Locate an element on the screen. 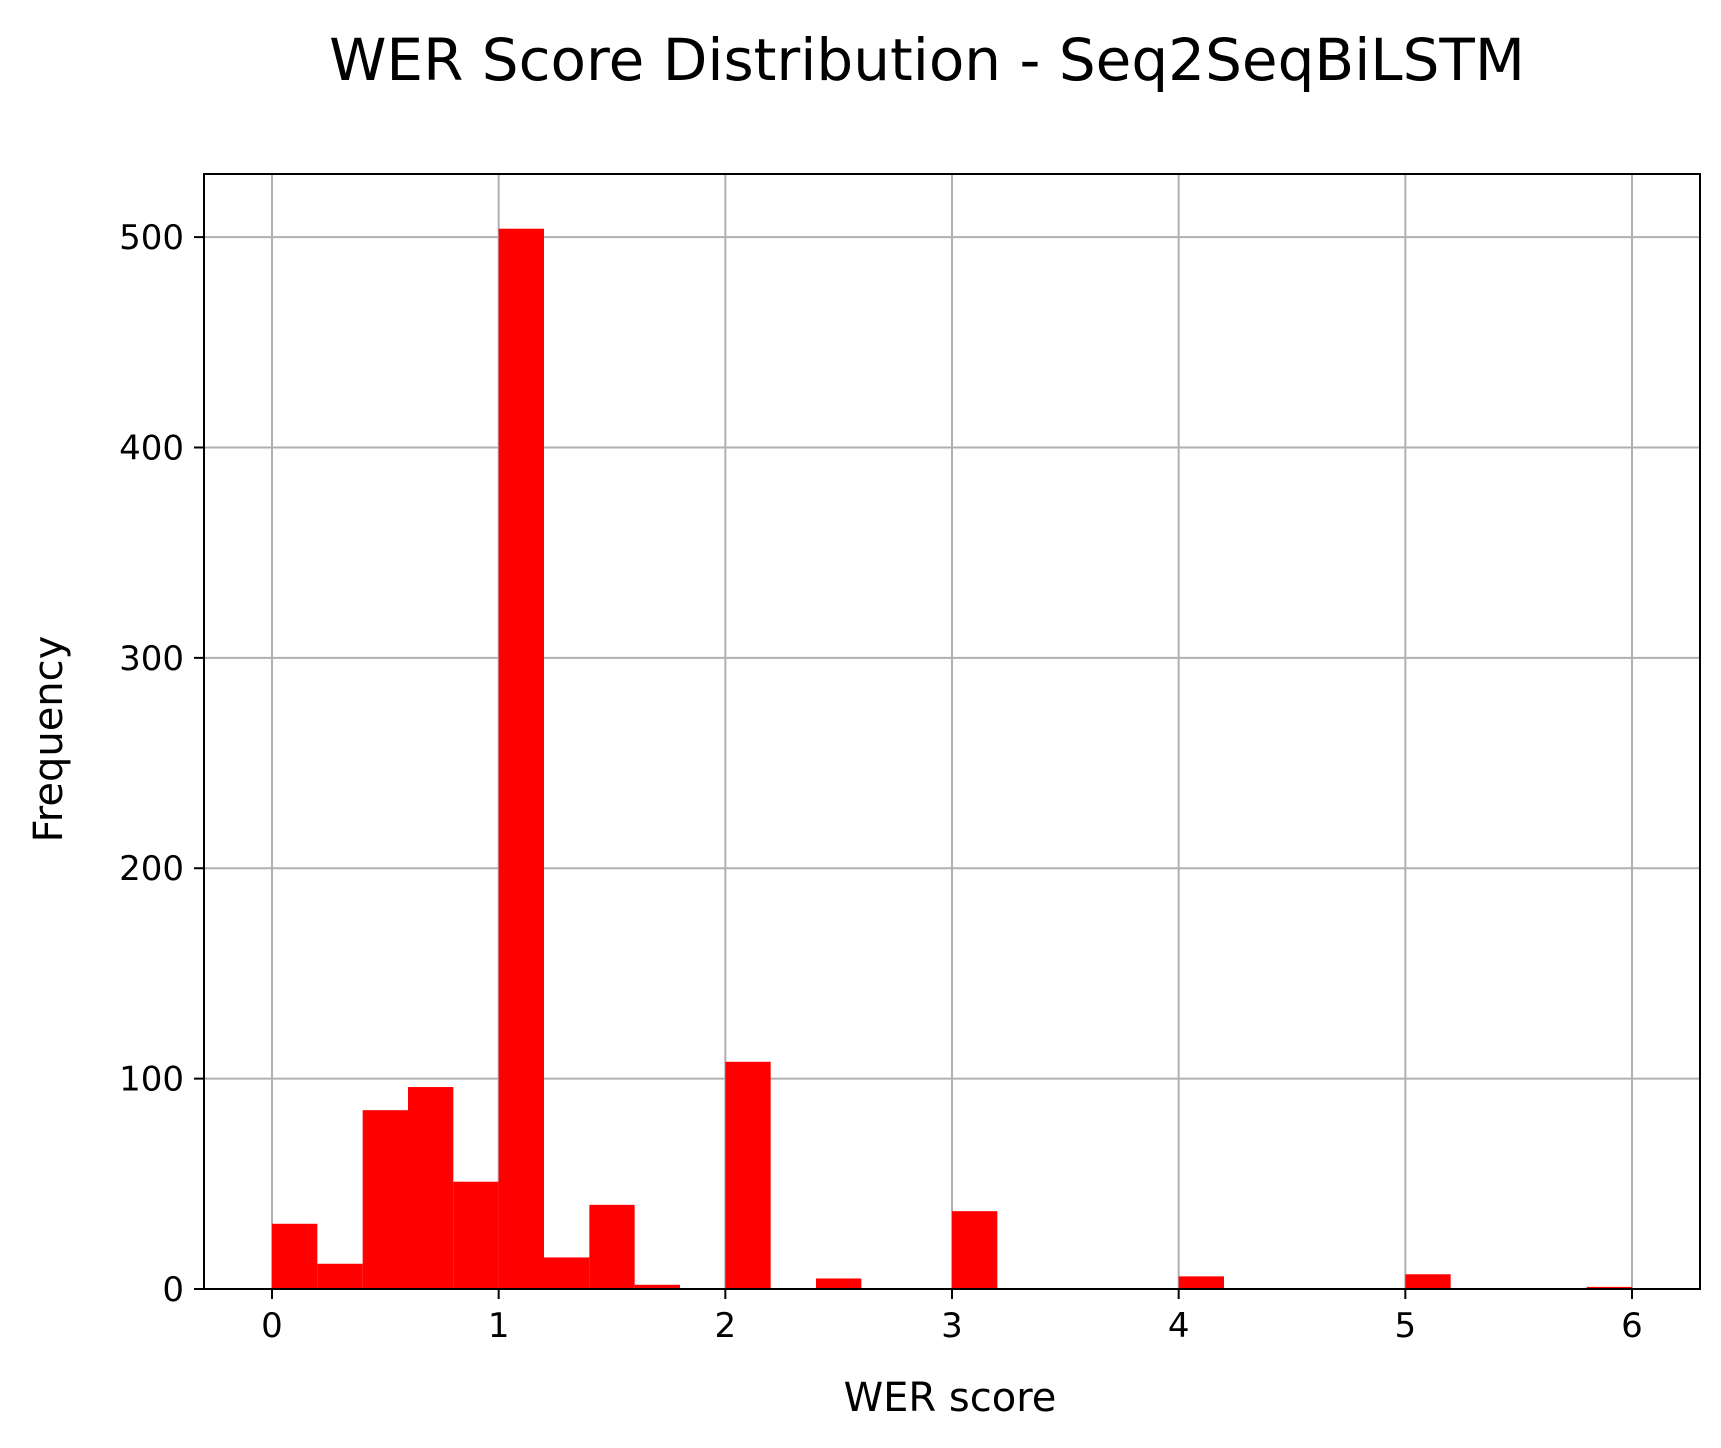 This screenshot has height=1448, width=1721. y-tick-label-3: 300 is located at coordinates (151, 659).